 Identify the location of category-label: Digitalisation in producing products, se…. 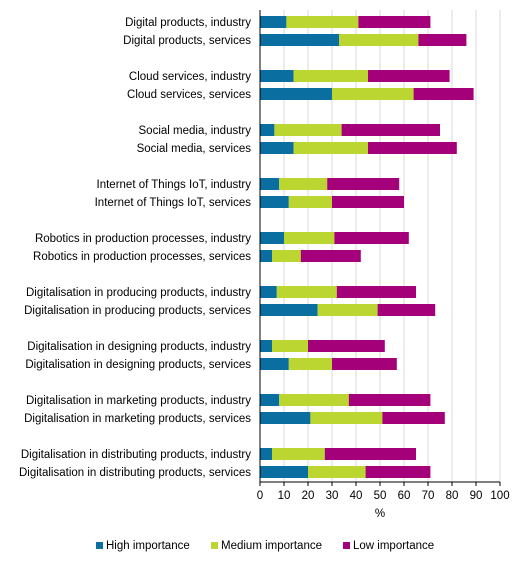
(137, 311).